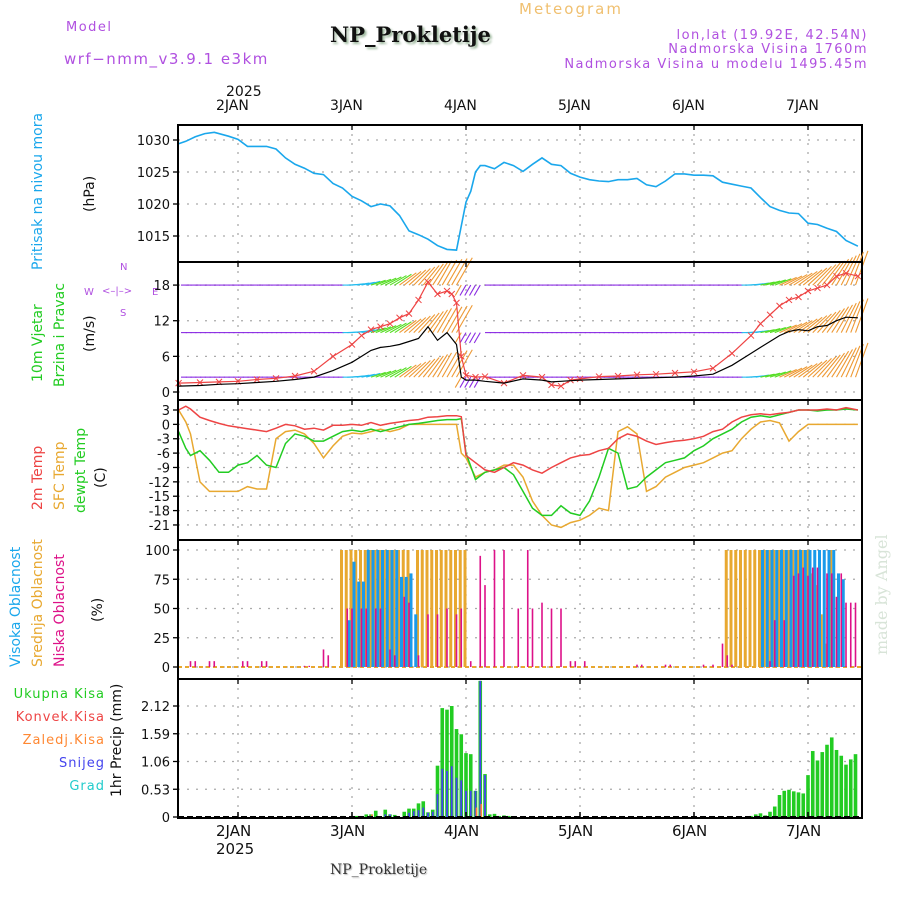 The image size is (900, 900). Describe the element at coordinates (410, 34) in the screenshot. I see `station-title: NP_Prokletije` at that location.